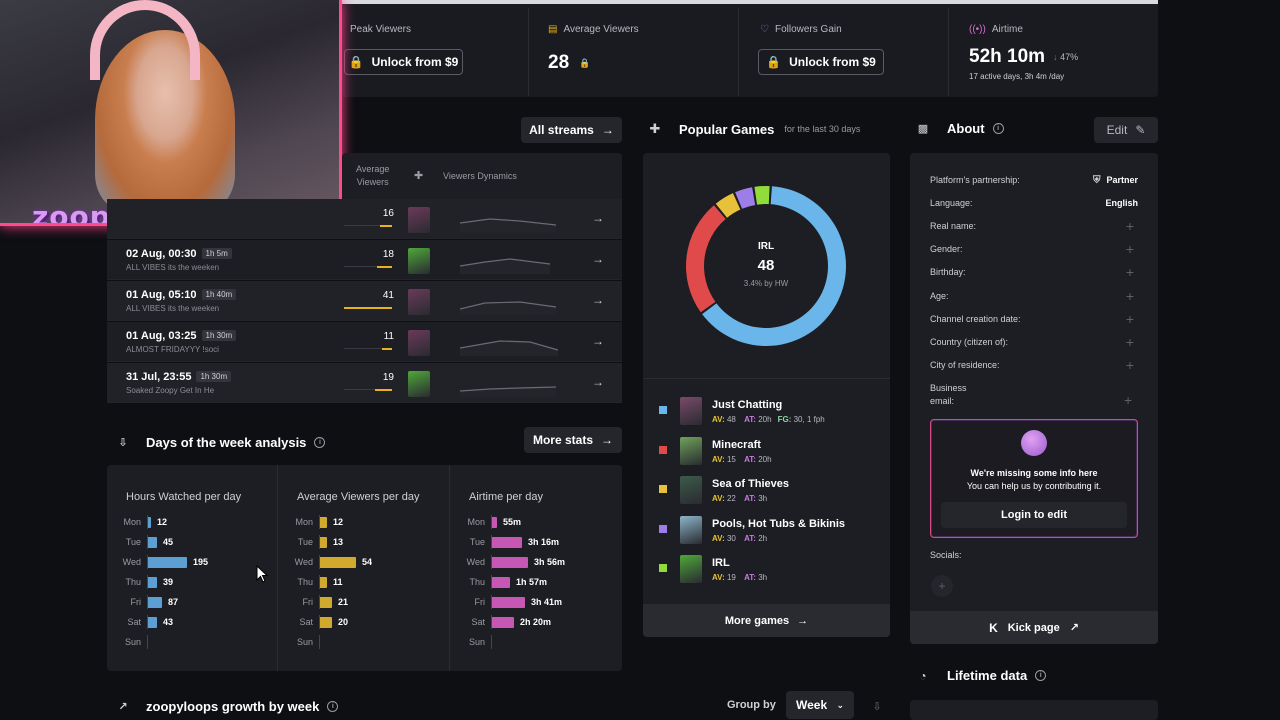 The width and height of the screenshot is (1280, 720). Describe the element at coordinates (170, 390) in the screenshot. I see `stream-title: Soaked Zoopy Get In He` at that location.